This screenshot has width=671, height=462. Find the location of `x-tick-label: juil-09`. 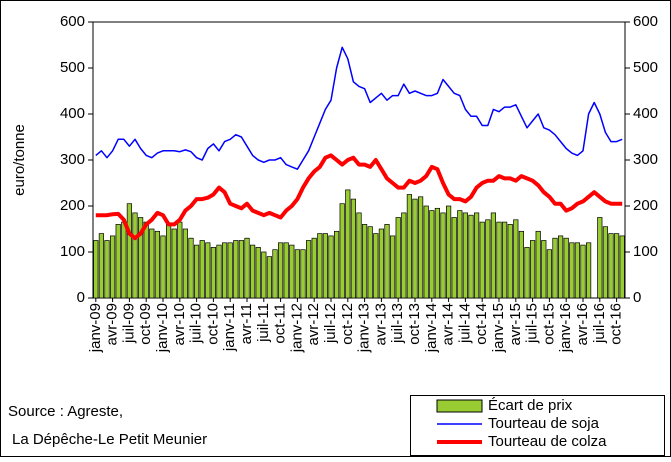

x-tick-label: juil-09 is located at coordinates (128, 323).